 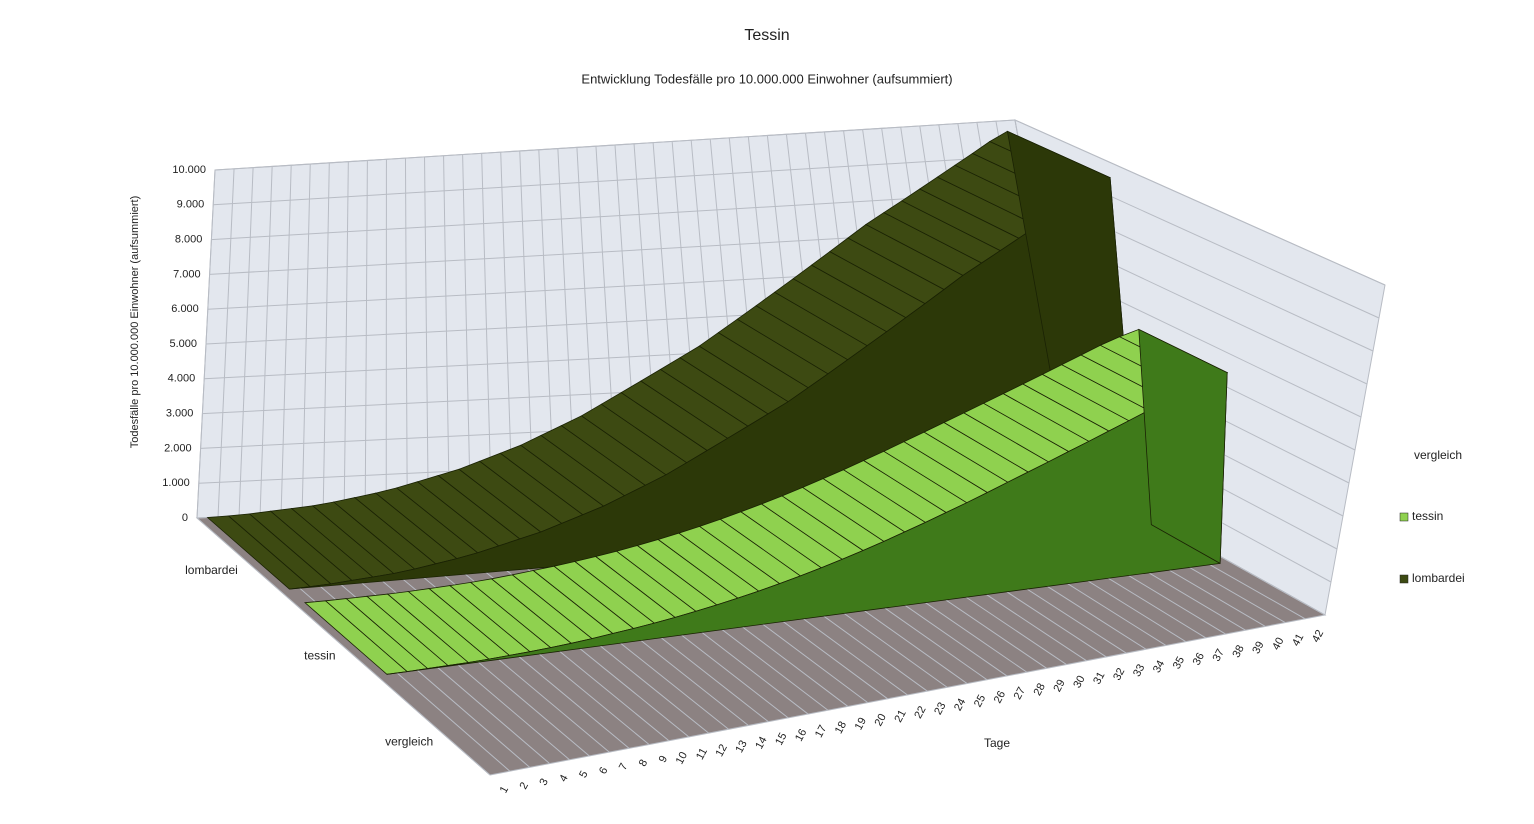 What do you see at coordinates (409, 741) in the screenshot?
I see `depth-label: vergleich` at bounding box center [409, 741].